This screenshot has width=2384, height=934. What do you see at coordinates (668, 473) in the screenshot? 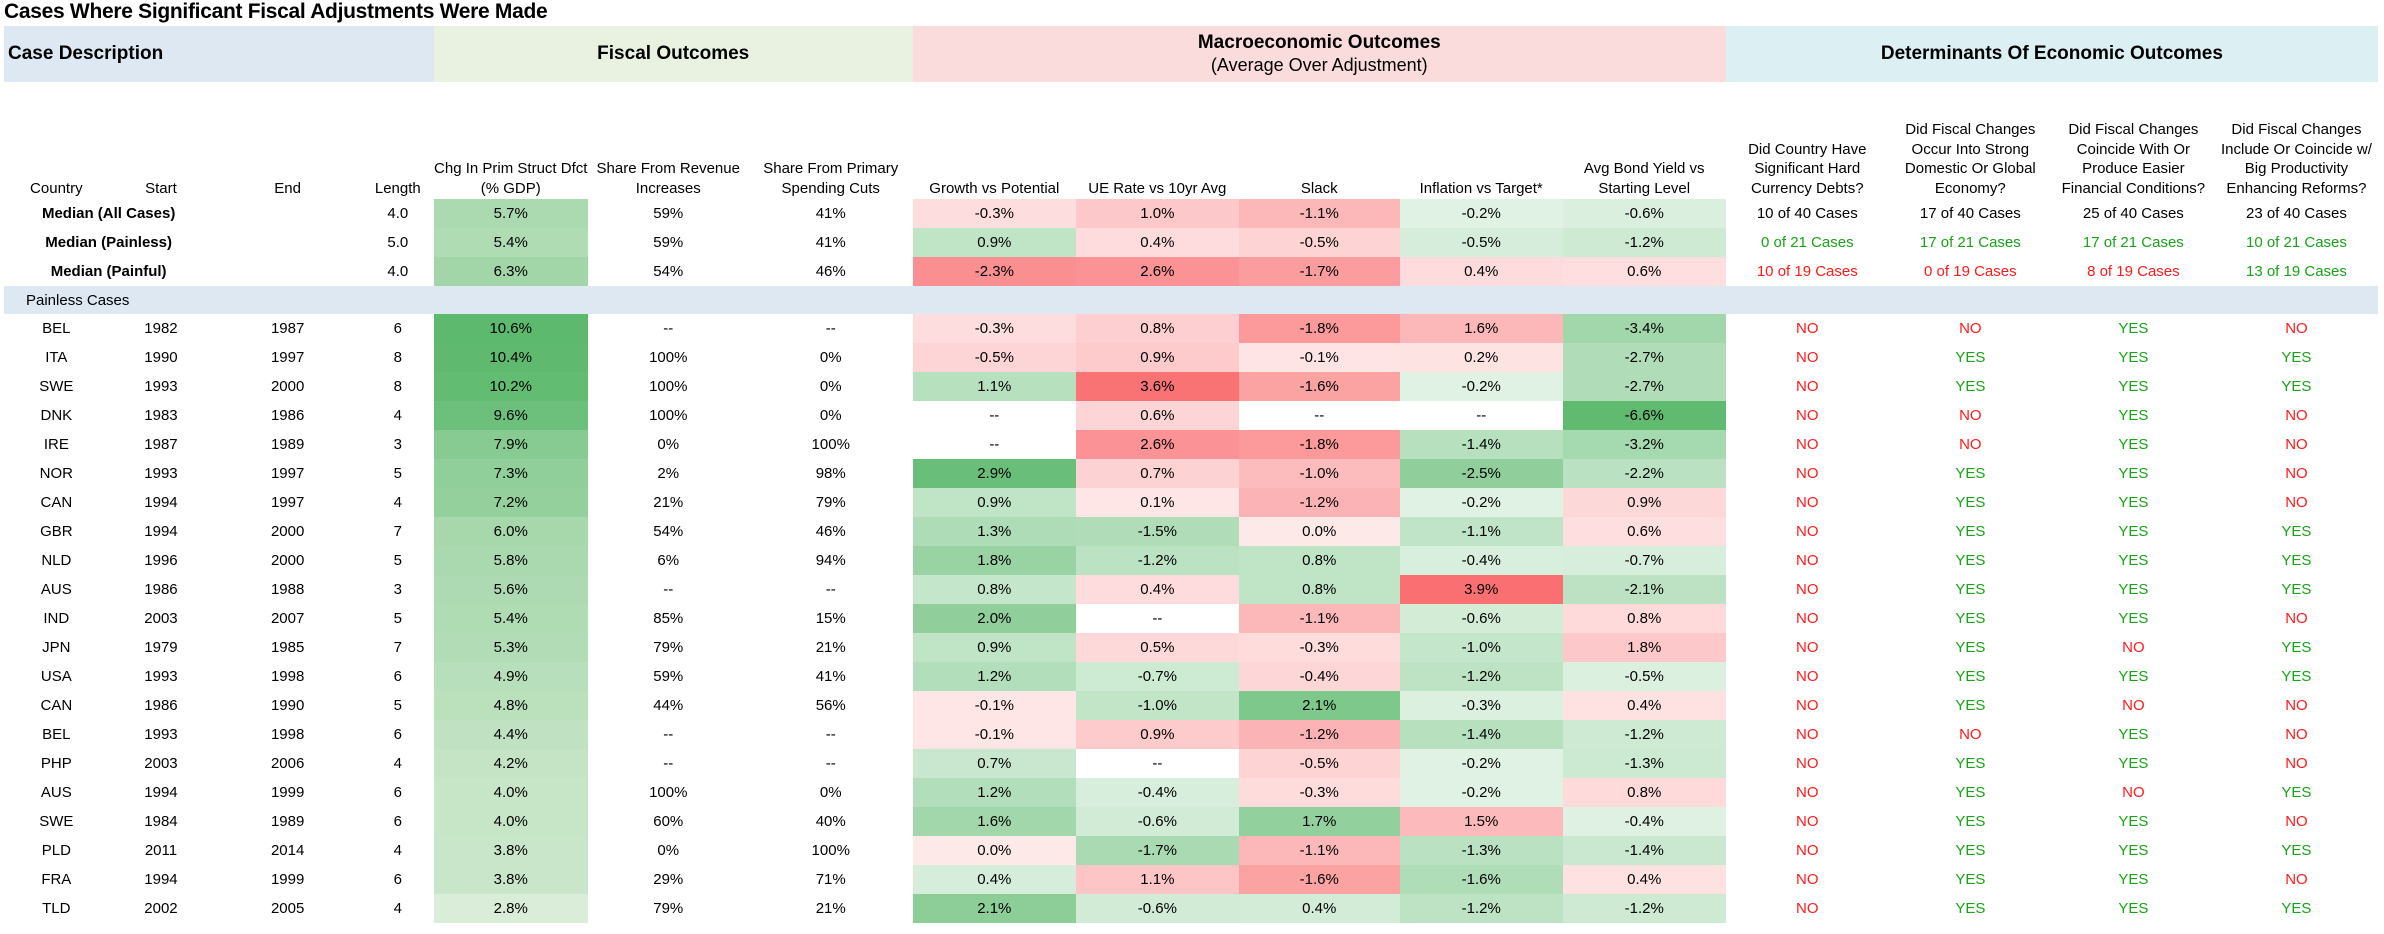
I see `cell-revenue-share: 2%` at bounding box center [668, 473].